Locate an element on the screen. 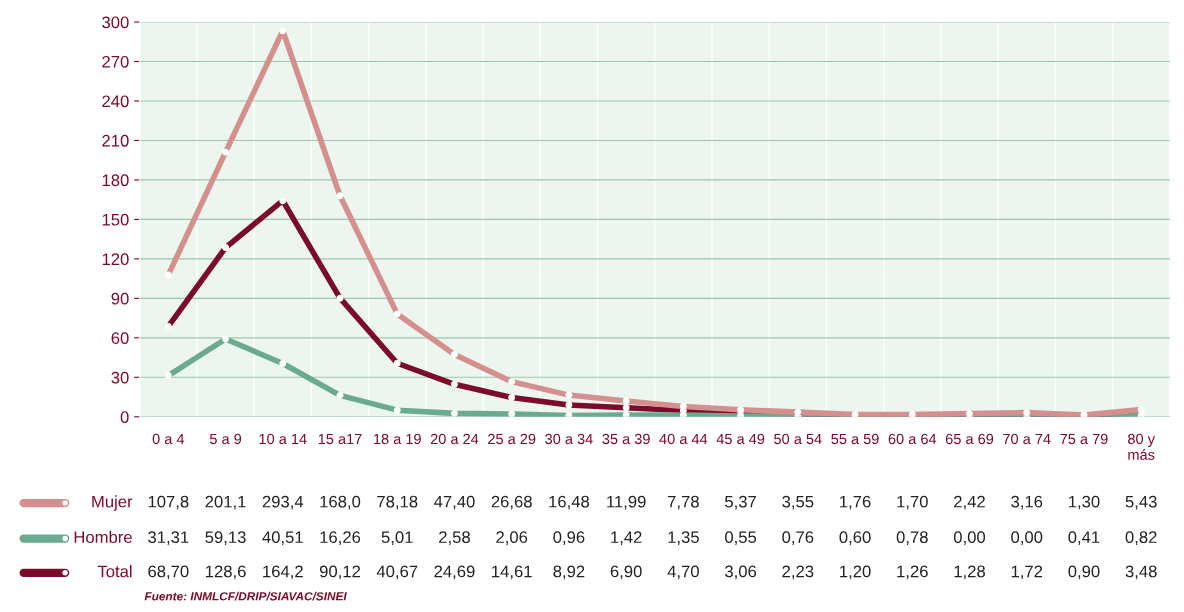 The height and width of the screenshot is (612, 1184). data-label: 0,90 is located at coordinates (1084, 572).